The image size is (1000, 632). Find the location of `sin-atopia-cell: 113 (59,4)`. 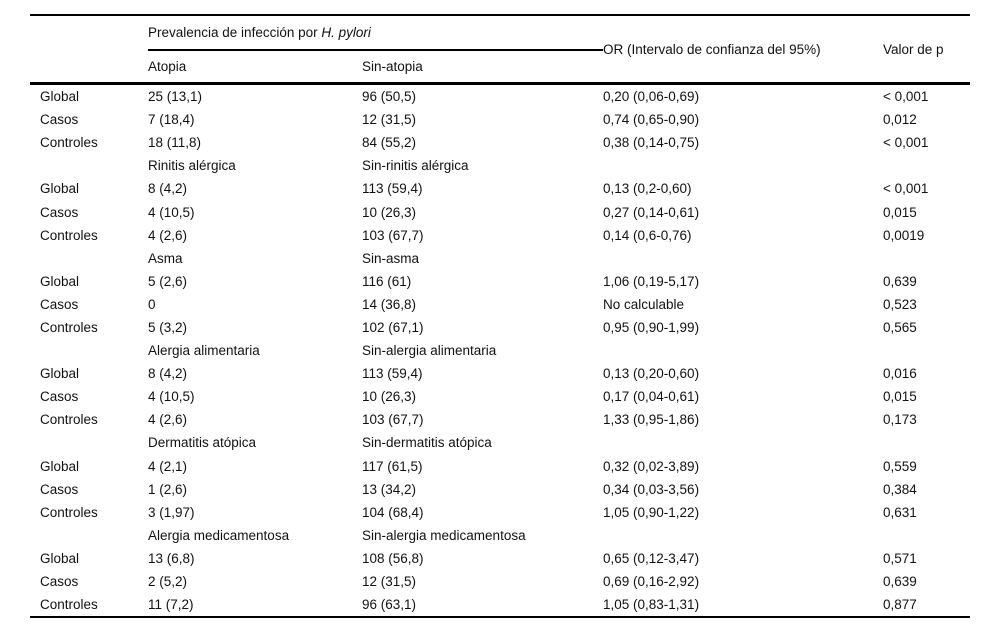

sin-atopia-cell: 113 (59,4) is located at coordinates (392, 189).